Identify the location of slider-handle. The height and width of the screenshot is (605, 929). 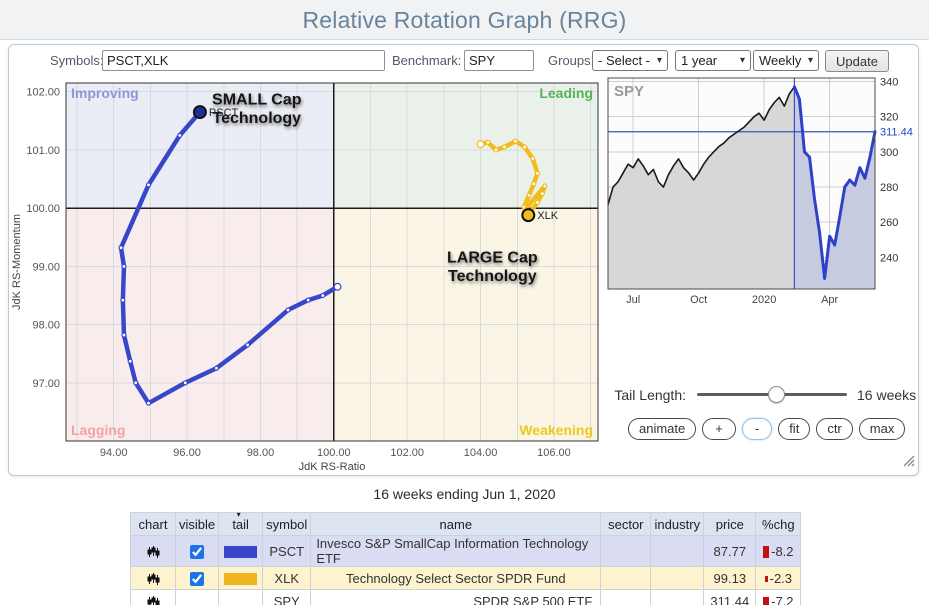
(776, 394).